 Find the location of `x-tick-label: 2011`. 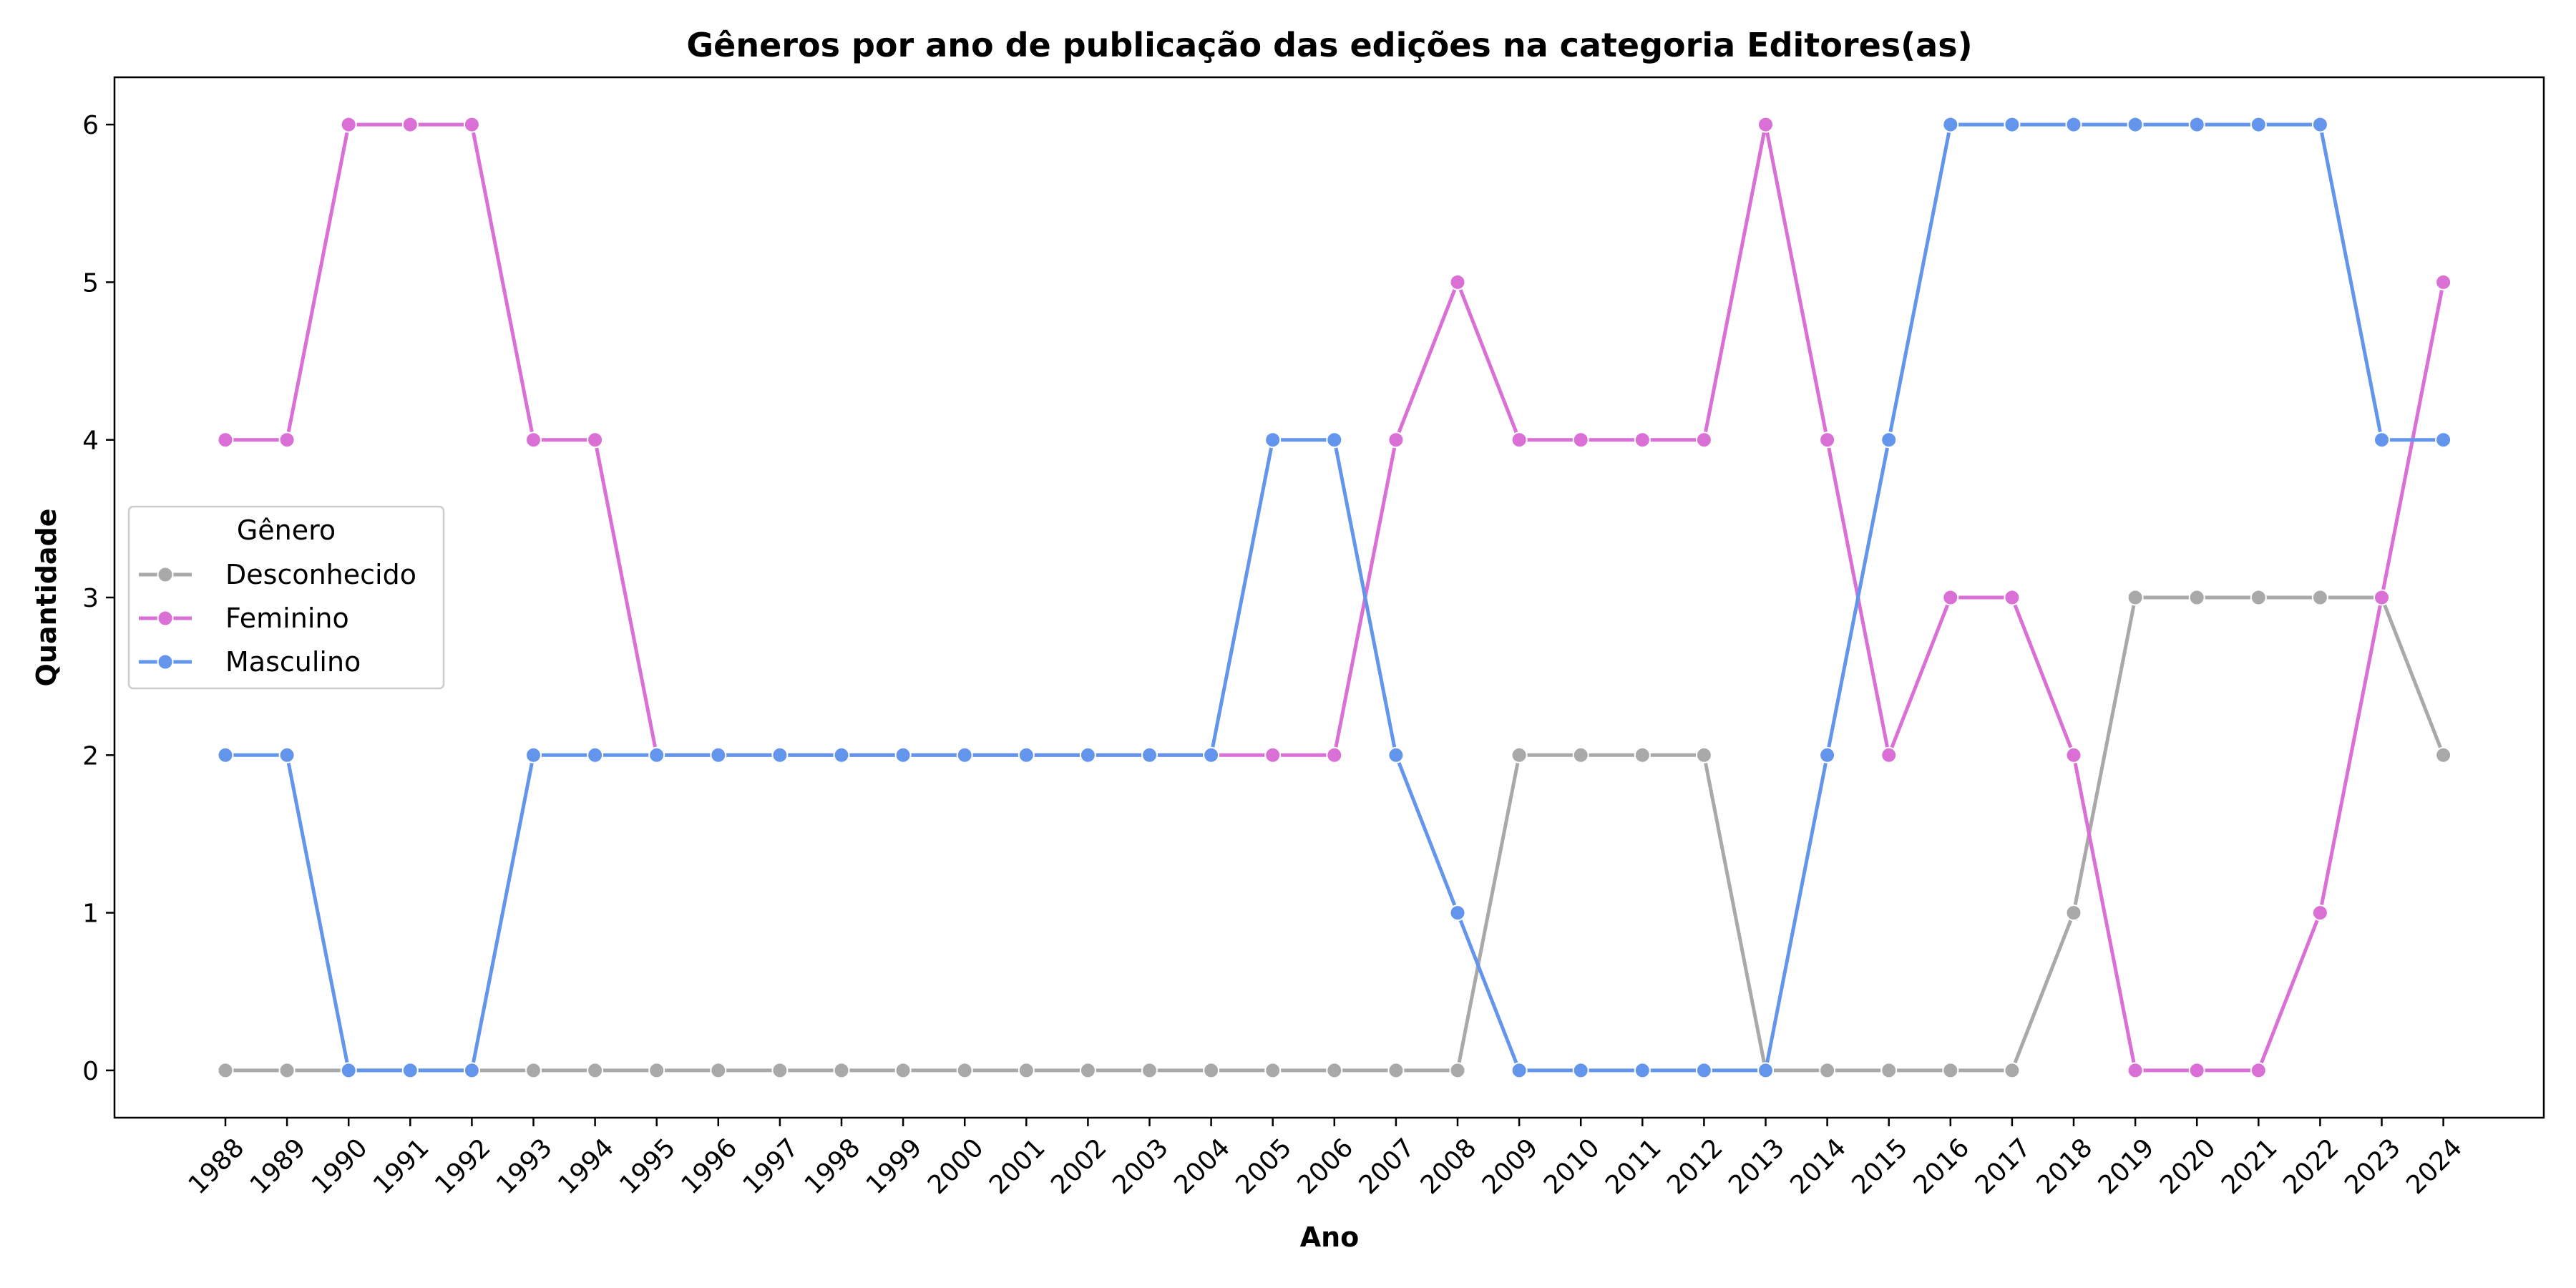

x-tick-label: 2011 is located at coordinates (1633, 1166).